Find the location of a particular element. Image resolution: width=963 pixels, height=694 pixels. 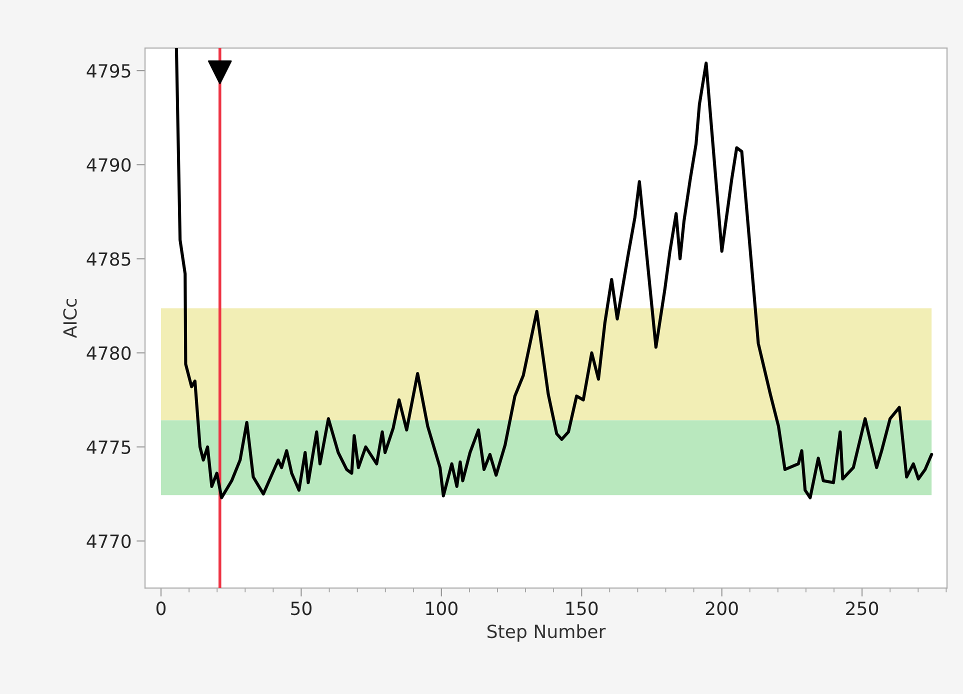

y-tick-label: 4780 is located at coordinates (108, 353).